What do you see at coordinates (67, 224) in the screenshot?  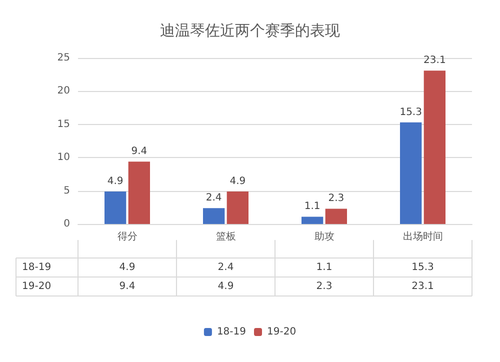 I see `y-tick-label: 0` at bounding box center [67, 224].